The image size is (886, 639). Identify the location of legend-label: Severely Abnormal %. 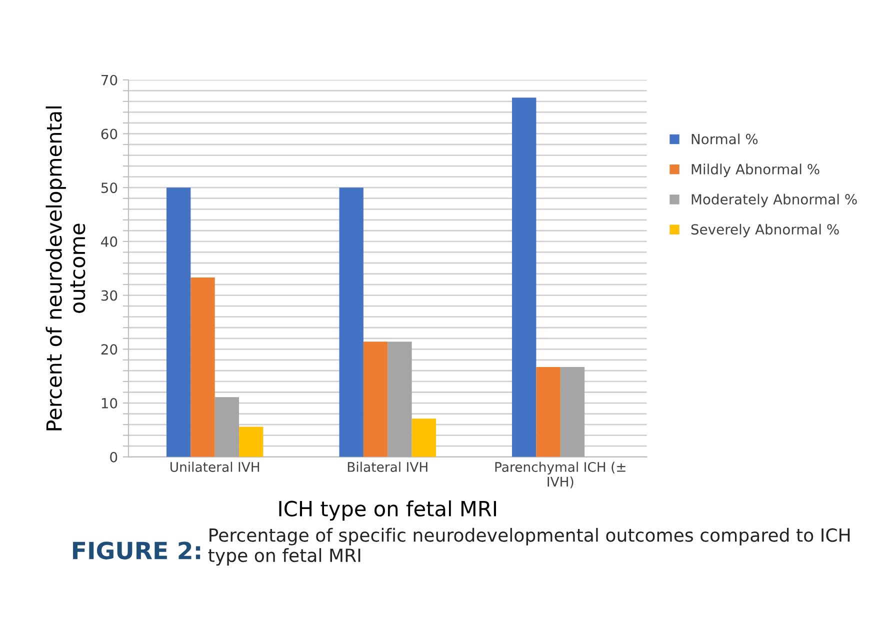
(765, 231).